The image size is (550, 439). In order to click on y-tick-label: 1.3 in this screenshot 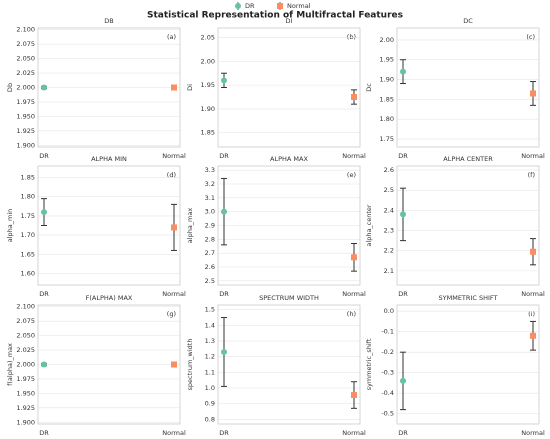, I will do `click(210, 341)`.